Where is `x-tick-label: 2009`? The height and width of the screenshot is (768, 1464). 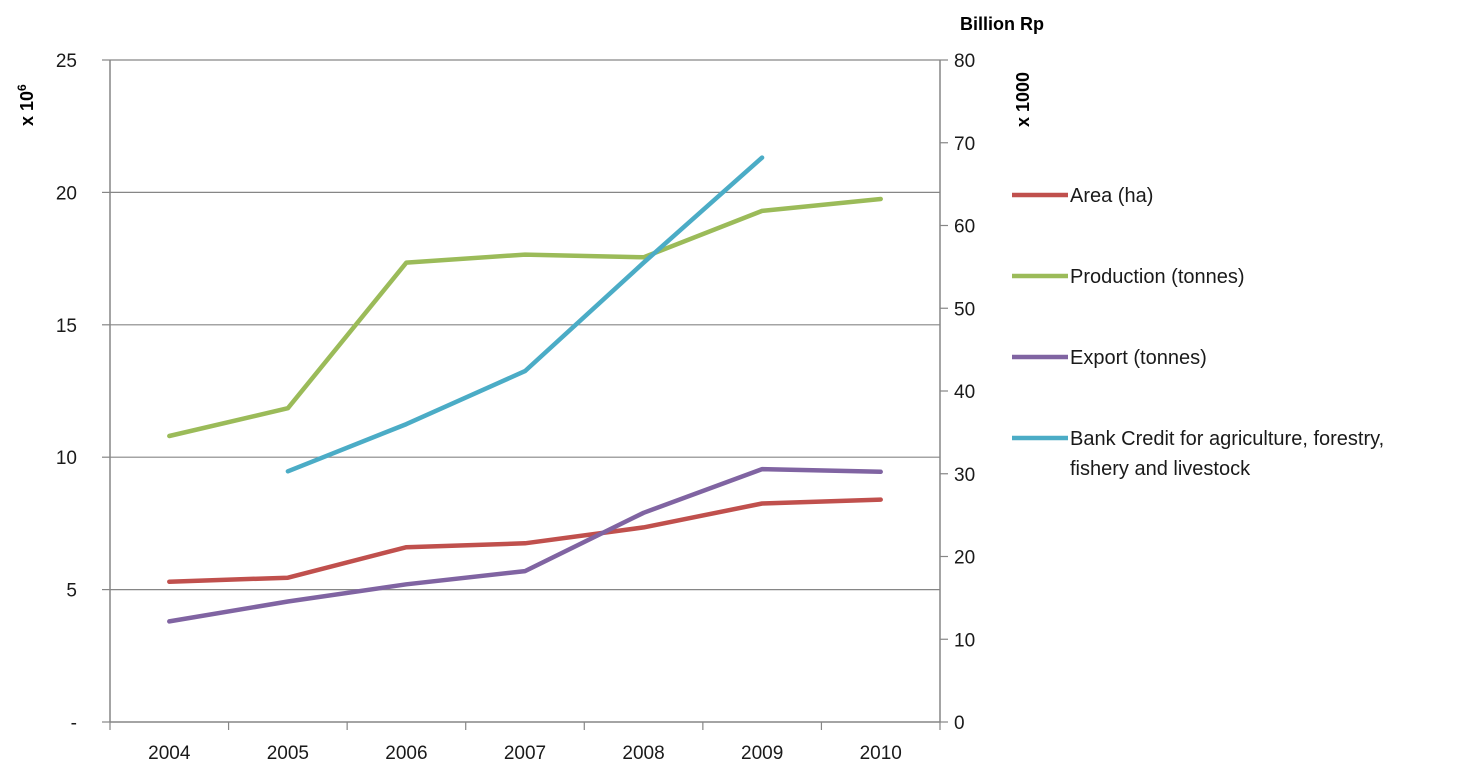 x-tick-label: 2009 is located at coordinates (762, 753).